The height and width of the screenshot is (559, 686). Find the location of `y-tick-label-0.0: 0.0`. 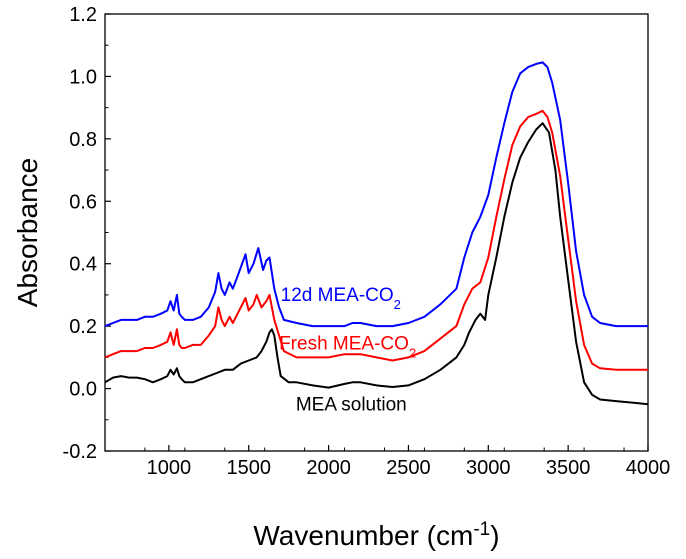

y-tick-label-0.0: 0.0 is located at coordinates (83, 390).